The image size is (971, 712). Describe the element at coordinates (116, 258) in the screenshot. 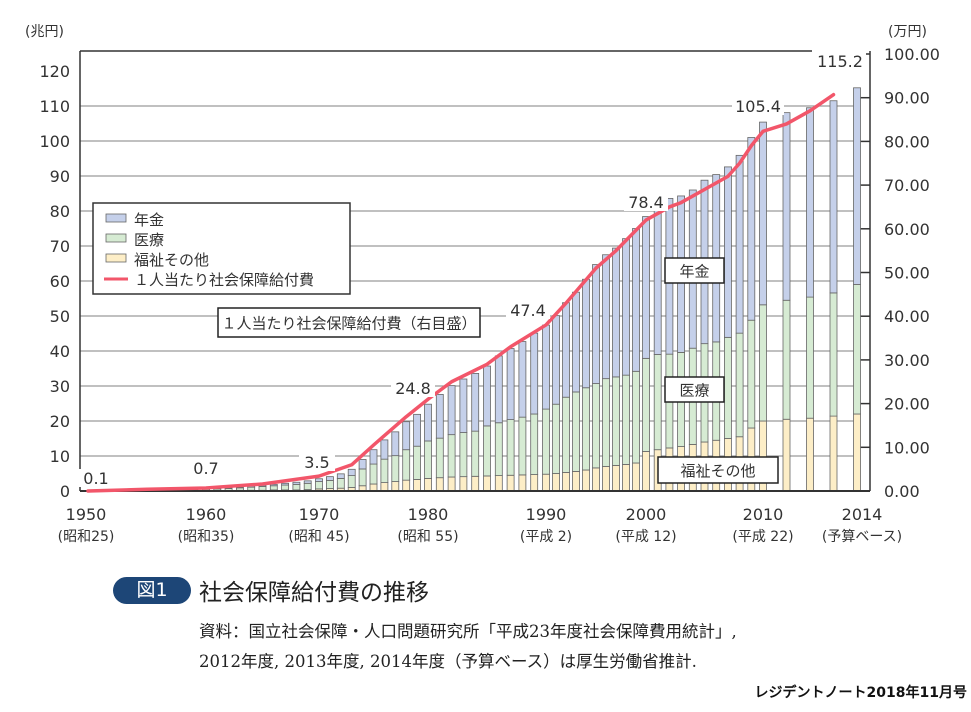

I see `legend-swatch-welfare` at that location.